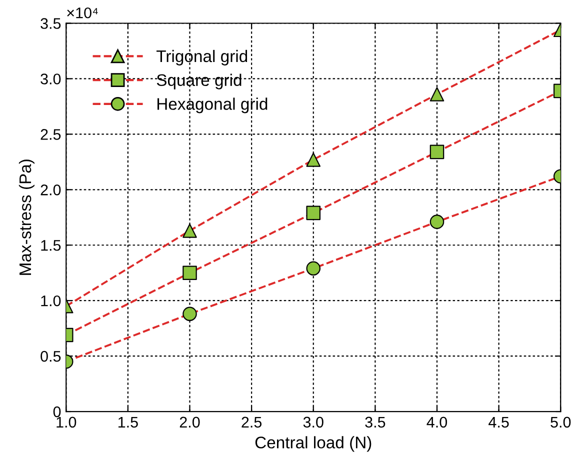 Image resolution: width=575 pixels, height=465 pixels. What do you see at coordinates (50, 356) in the screenshot?
I see `y-tick-label: 0.5` at bounding box center [50, 356].